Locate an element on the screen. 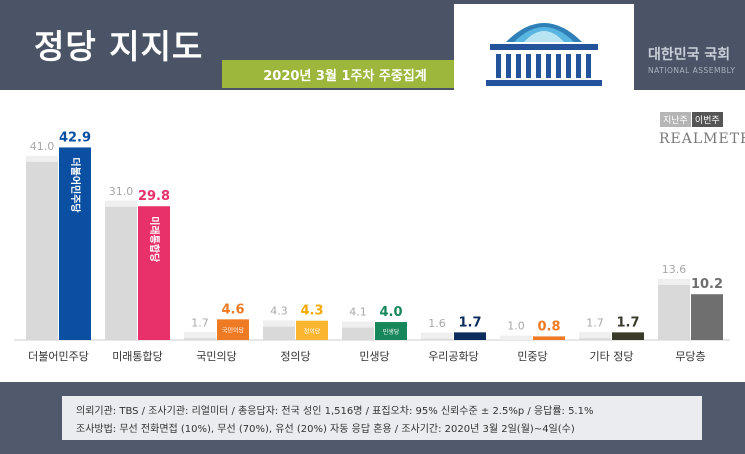 Image resolution: width=745 pixels, height=454 pixels. bar-logo-label: 미래통합당 is located at coordinates (154, 239).